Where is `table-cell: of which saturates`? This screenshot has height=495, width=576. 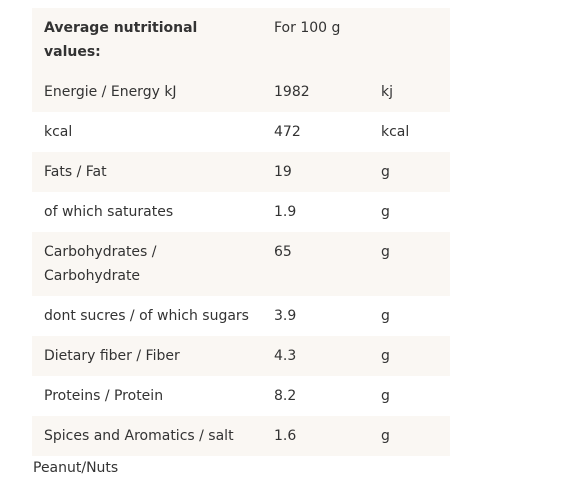
table-cell: of which saturates is located at coordinates (109, 212).